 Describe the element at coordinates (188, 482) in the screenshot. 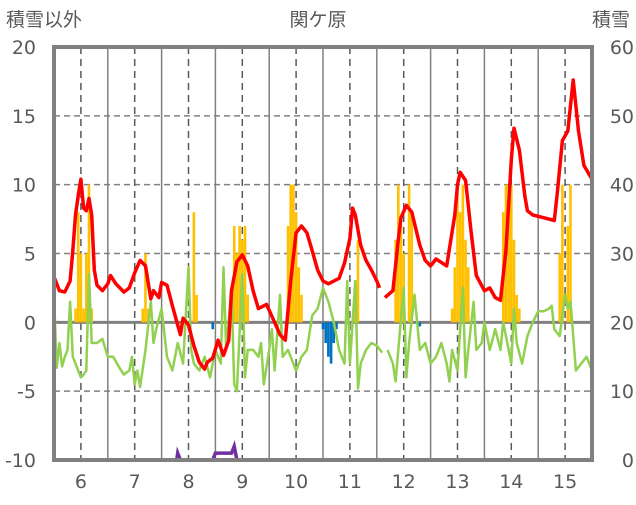

I see `x-tick-label: 8` at that location.